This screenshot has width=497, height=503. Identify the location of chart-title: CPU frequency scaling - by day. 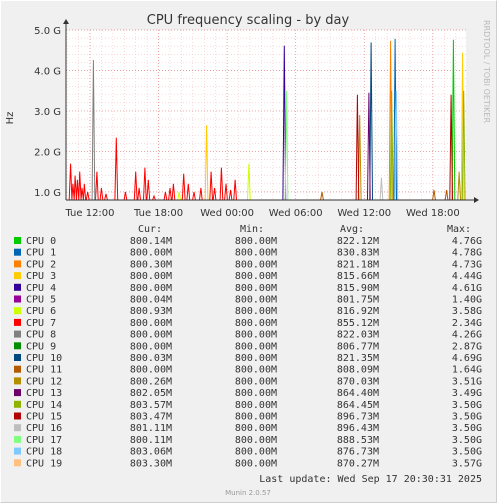
(248, 20).